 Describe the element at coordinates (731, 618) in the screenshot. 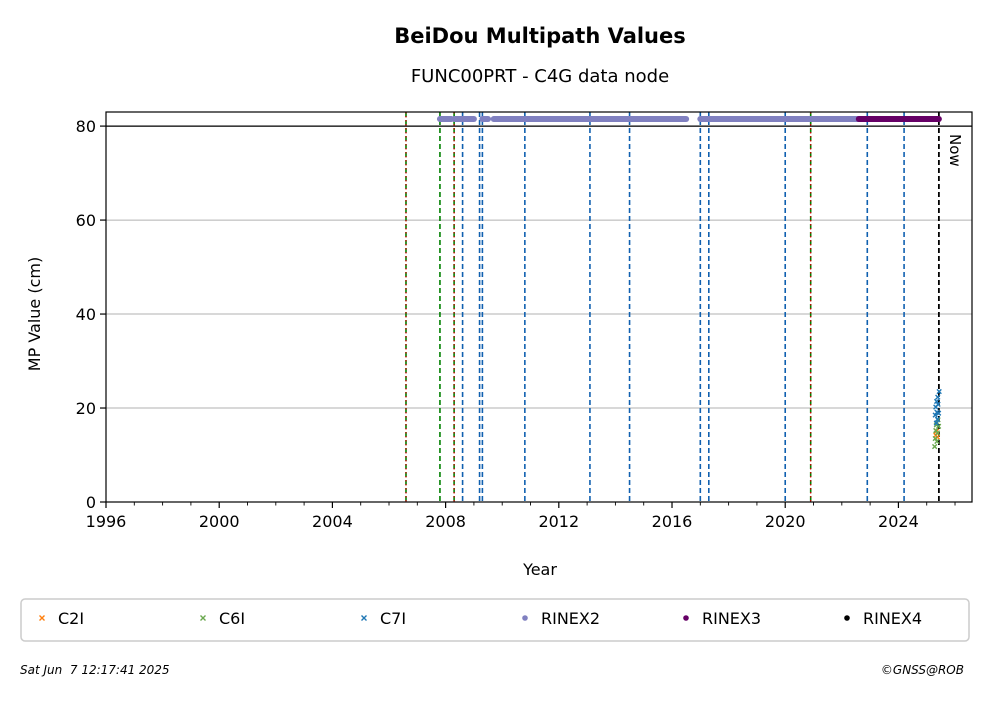

I see `legend-label-rinex3: RINEX3` at that location.